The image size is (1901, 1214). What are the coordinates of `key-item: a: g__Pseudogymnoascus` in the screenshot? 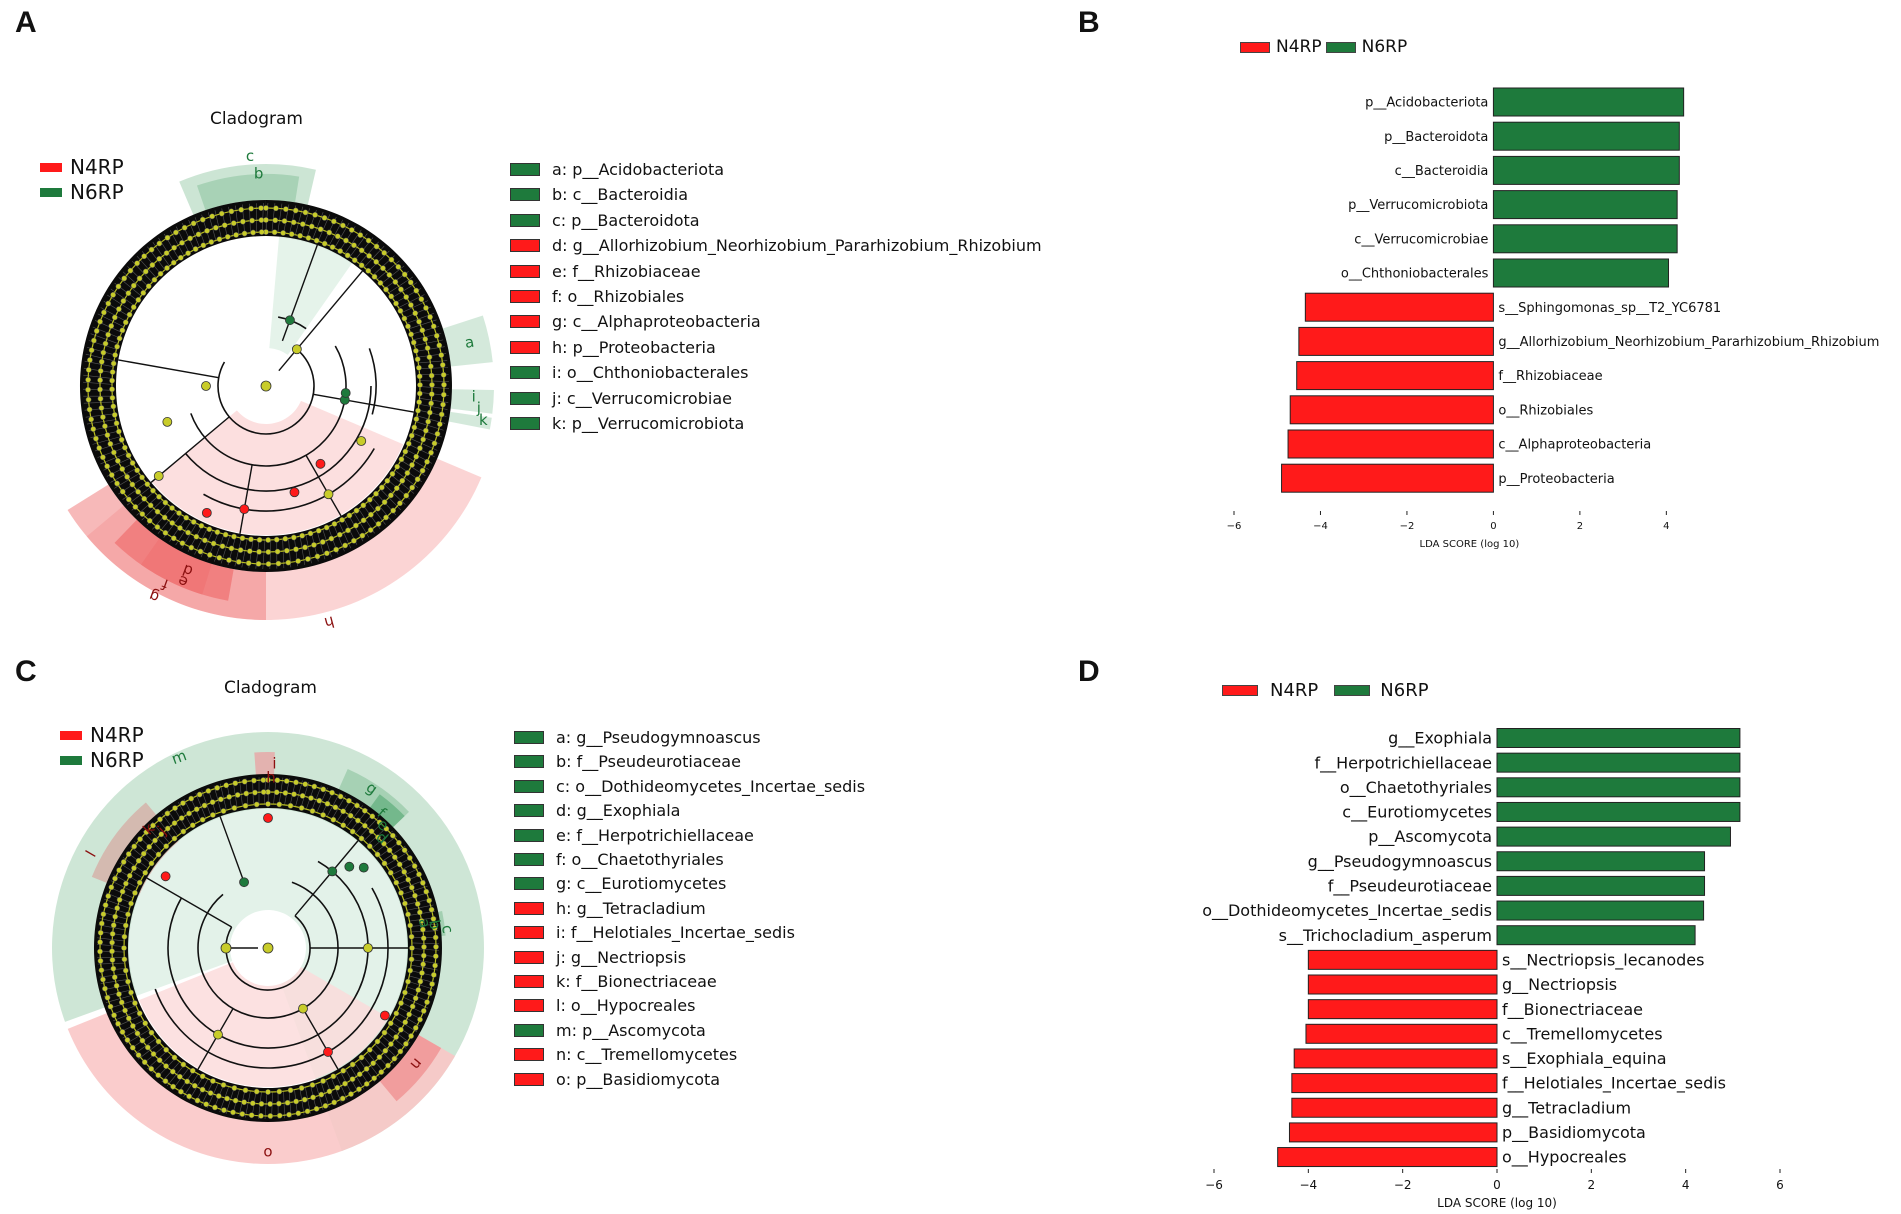 It's located at (637, 737).